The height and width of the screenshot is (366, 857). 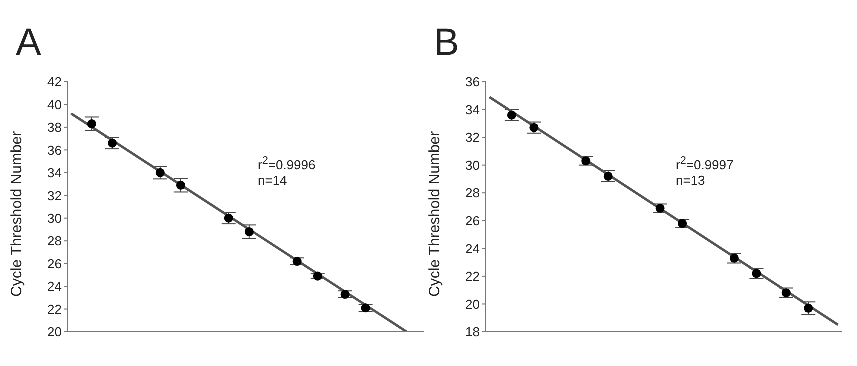 What do you see at coordinates (55, 128) in the screenshot?
I see `y-tick-label: 38` at bounding box center [55, 128].